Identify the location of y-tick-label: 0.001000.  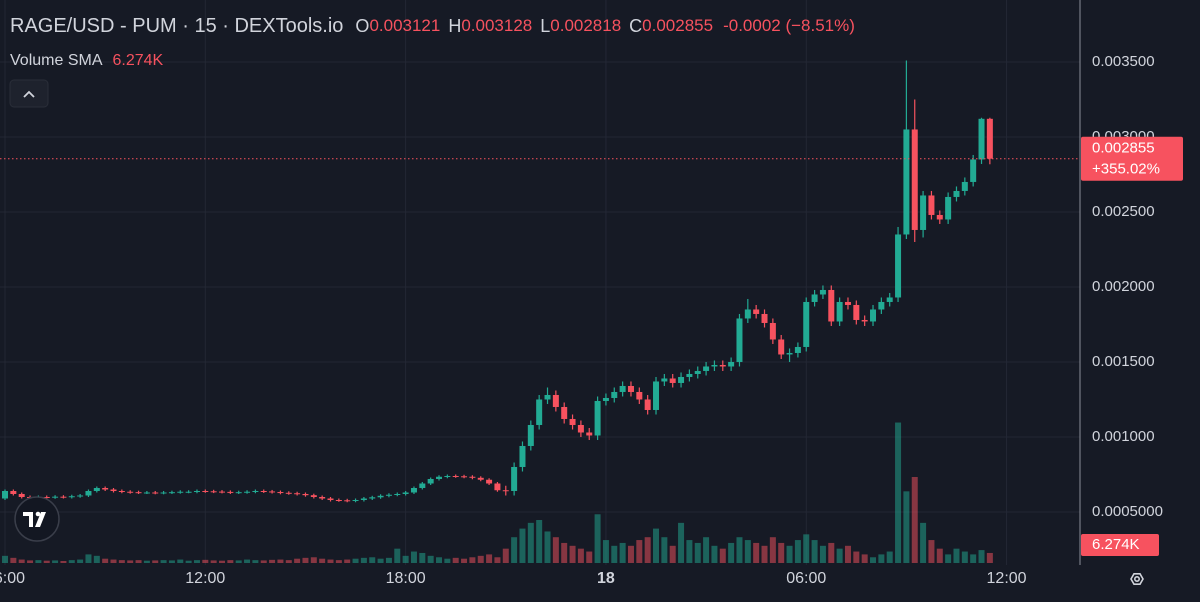
(1123, 436).